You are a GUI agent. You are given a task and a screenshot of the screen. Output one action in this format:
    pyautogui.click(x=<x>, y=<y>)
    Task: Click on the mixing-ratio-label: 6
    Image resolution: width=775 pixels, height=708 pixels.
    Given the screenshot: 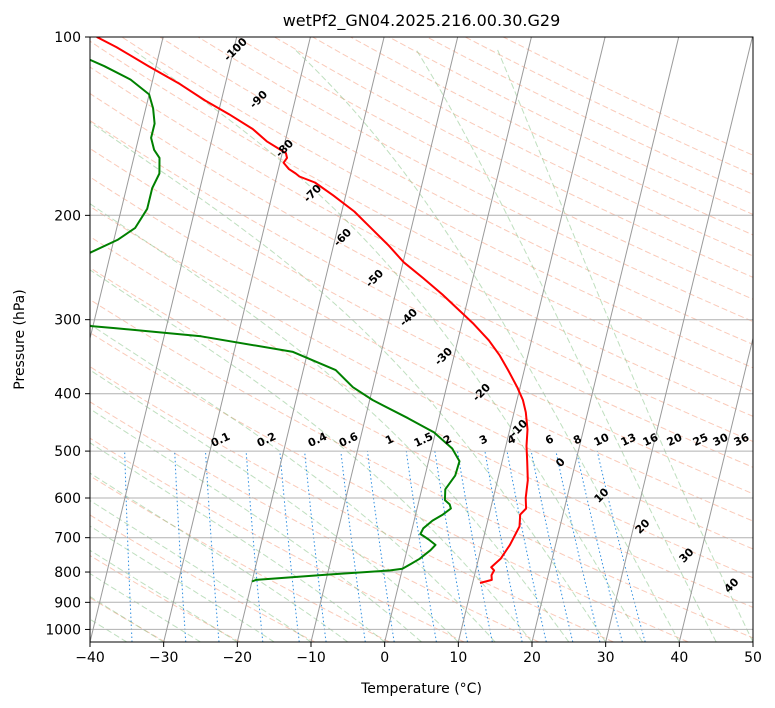 What is the action you would take?
    pyautogui.click(x=549, y=439)
    